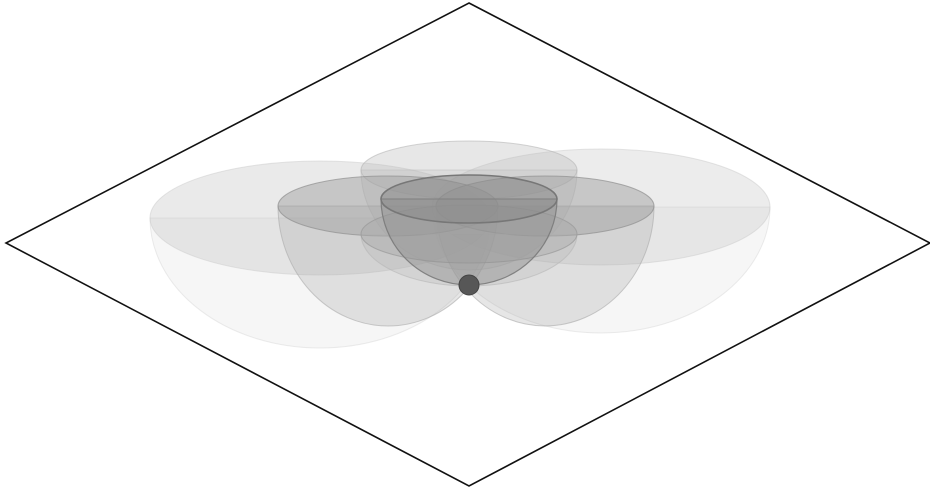 The width and height of the screenshot is (930, 489). Describe the element at coordinates (469, 285) in the screenshot. I see `contact-point-dot` at that location.